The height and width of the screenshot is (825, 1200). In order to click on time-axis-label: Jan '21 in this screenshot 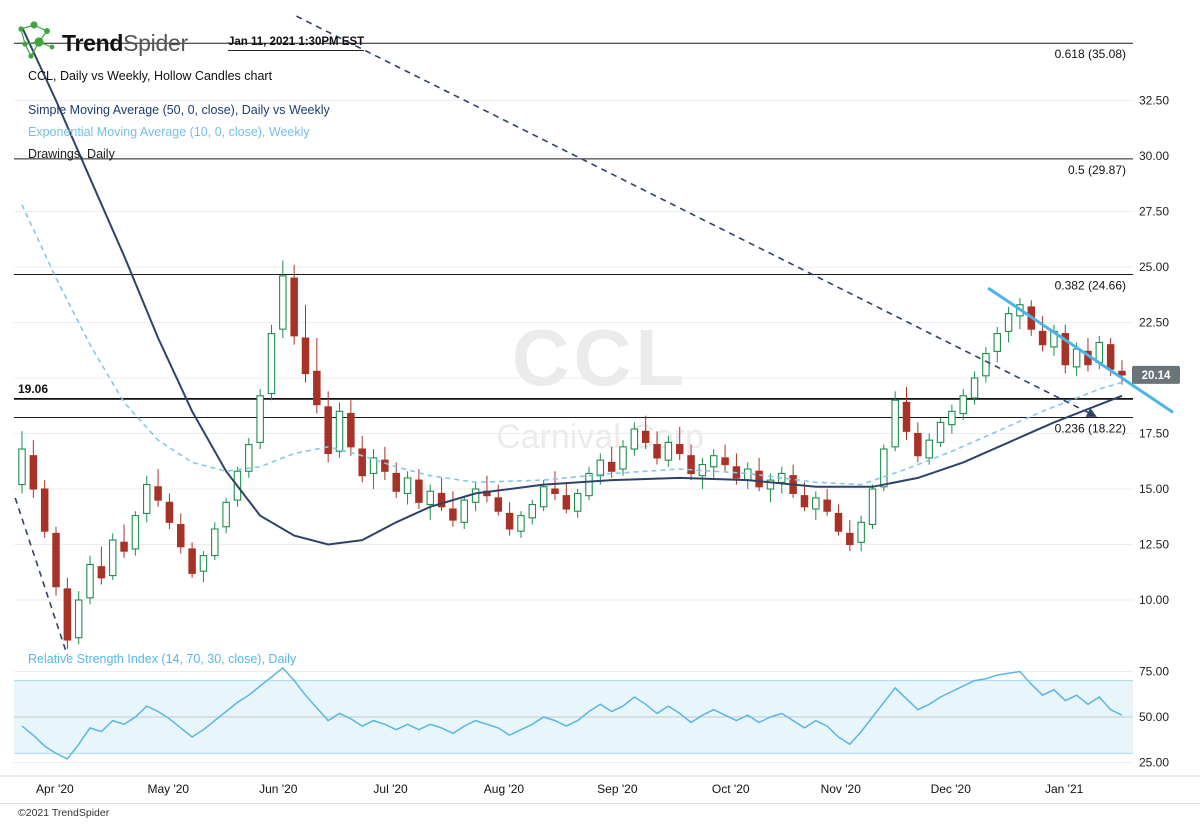, I will do `click(1064, 789)`.